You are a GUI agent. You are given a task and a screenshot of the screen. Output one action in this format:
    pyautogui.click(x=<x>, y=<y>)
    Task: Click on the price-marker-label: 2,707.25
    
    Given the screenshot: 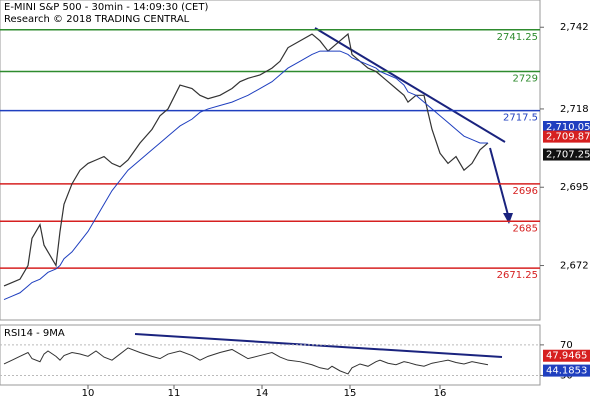 What is the action you would take?
    pyautogui.click(x=568, y=155)
    